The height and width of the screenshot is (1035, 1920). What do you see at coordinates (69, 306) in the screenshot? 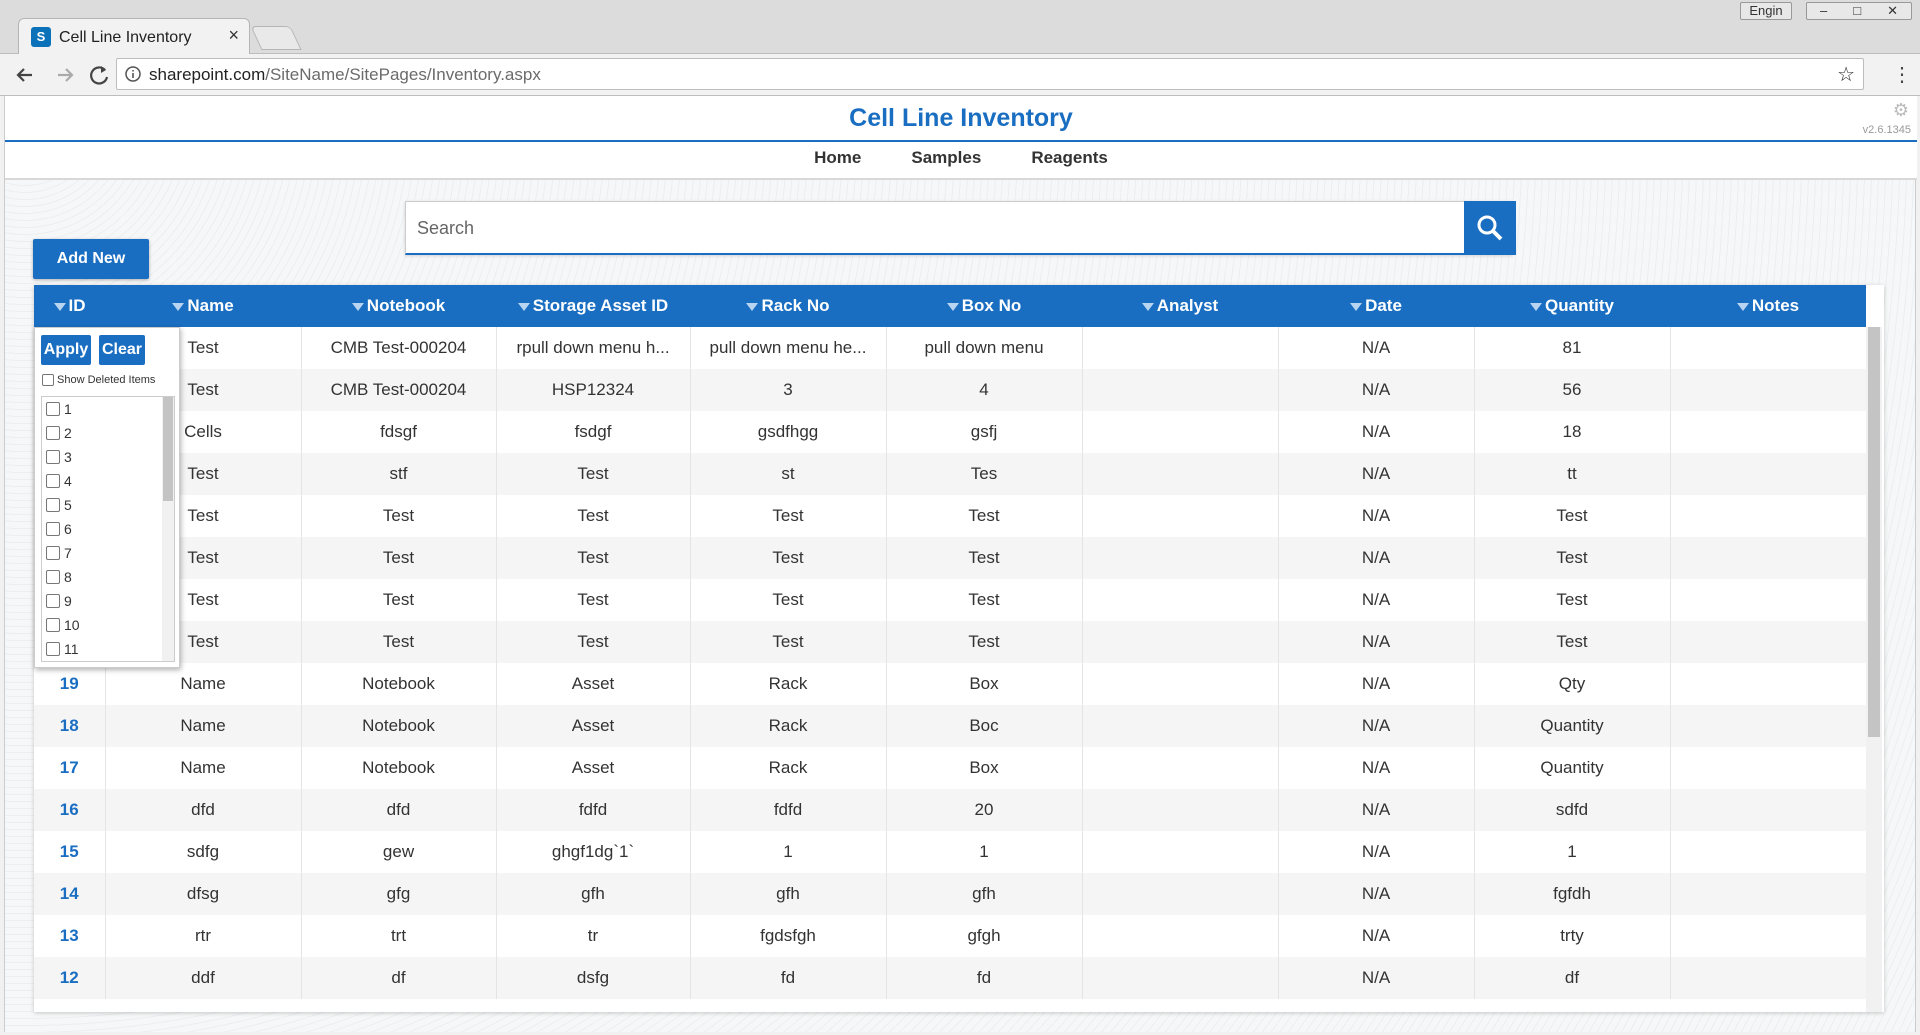
I see `column-header: ID` at bounding box center [69, 306].